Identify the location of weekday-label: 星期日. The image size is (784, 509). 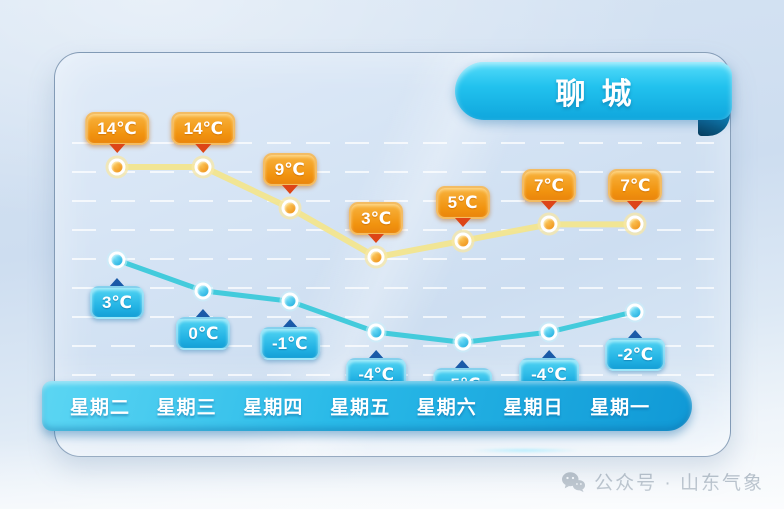
(533, 408).